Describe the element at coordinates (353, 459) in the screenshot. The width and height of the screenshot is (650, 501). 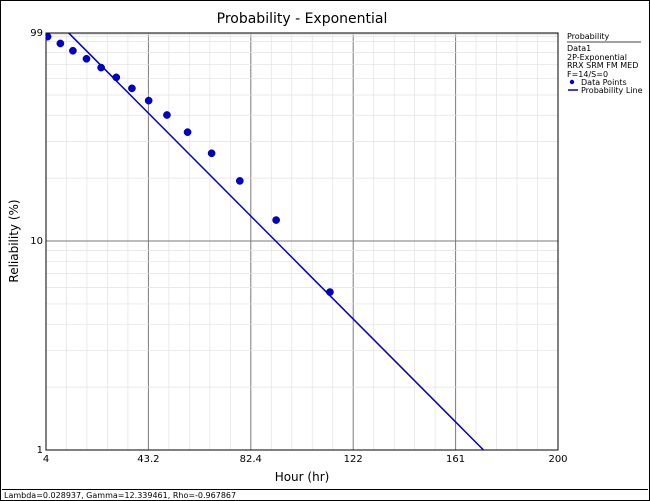
I see `x-tick-label: 122` at that location.